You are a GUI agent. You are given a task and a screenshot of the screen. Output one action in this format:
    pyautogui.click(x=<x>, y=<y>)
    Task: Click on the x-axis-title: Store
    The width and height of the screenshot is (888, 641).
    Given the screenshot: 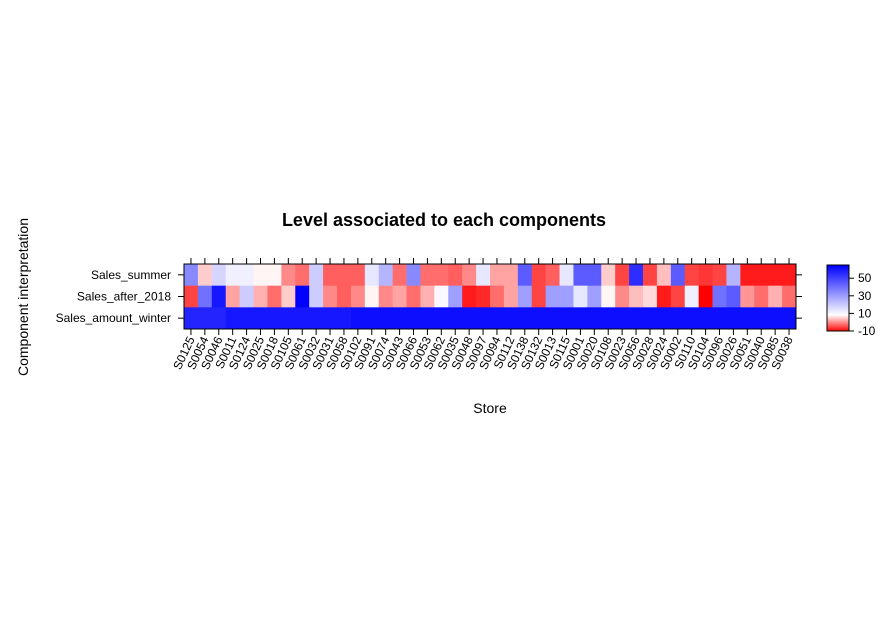 What is the action you would take?
    pyautogui.click(x=490, y=408)
    